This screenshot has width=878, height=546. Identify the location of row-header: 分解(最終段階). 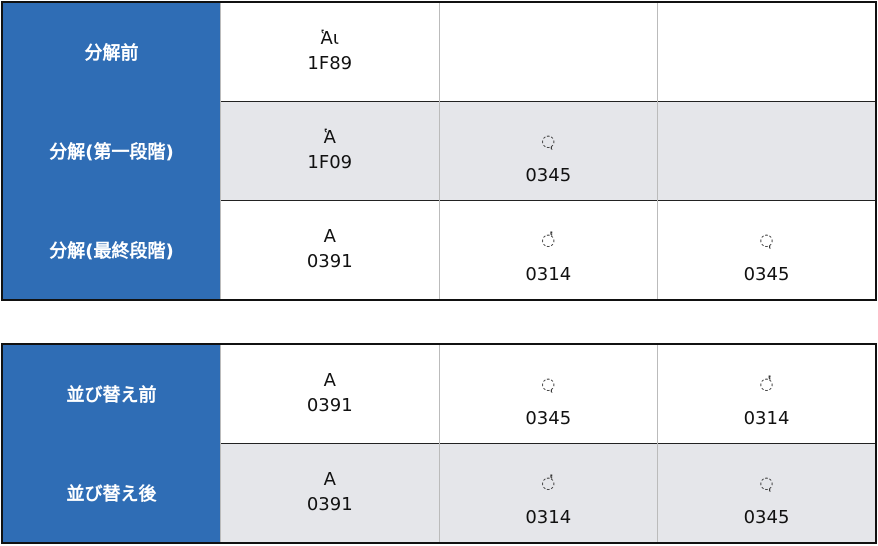
(111, 250).